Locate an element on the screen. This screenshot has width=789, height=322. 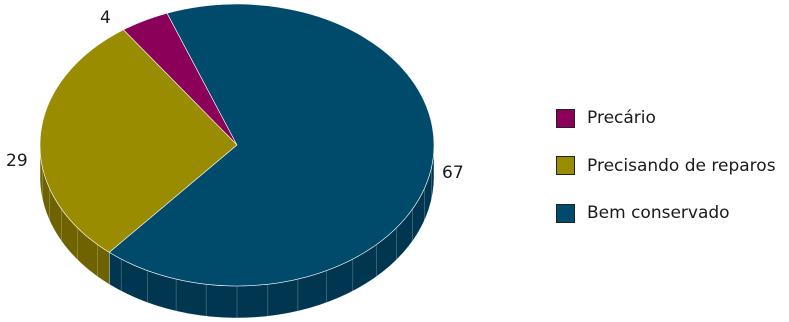
legend-label-precario: Precário is located at coordinates (621, 118).